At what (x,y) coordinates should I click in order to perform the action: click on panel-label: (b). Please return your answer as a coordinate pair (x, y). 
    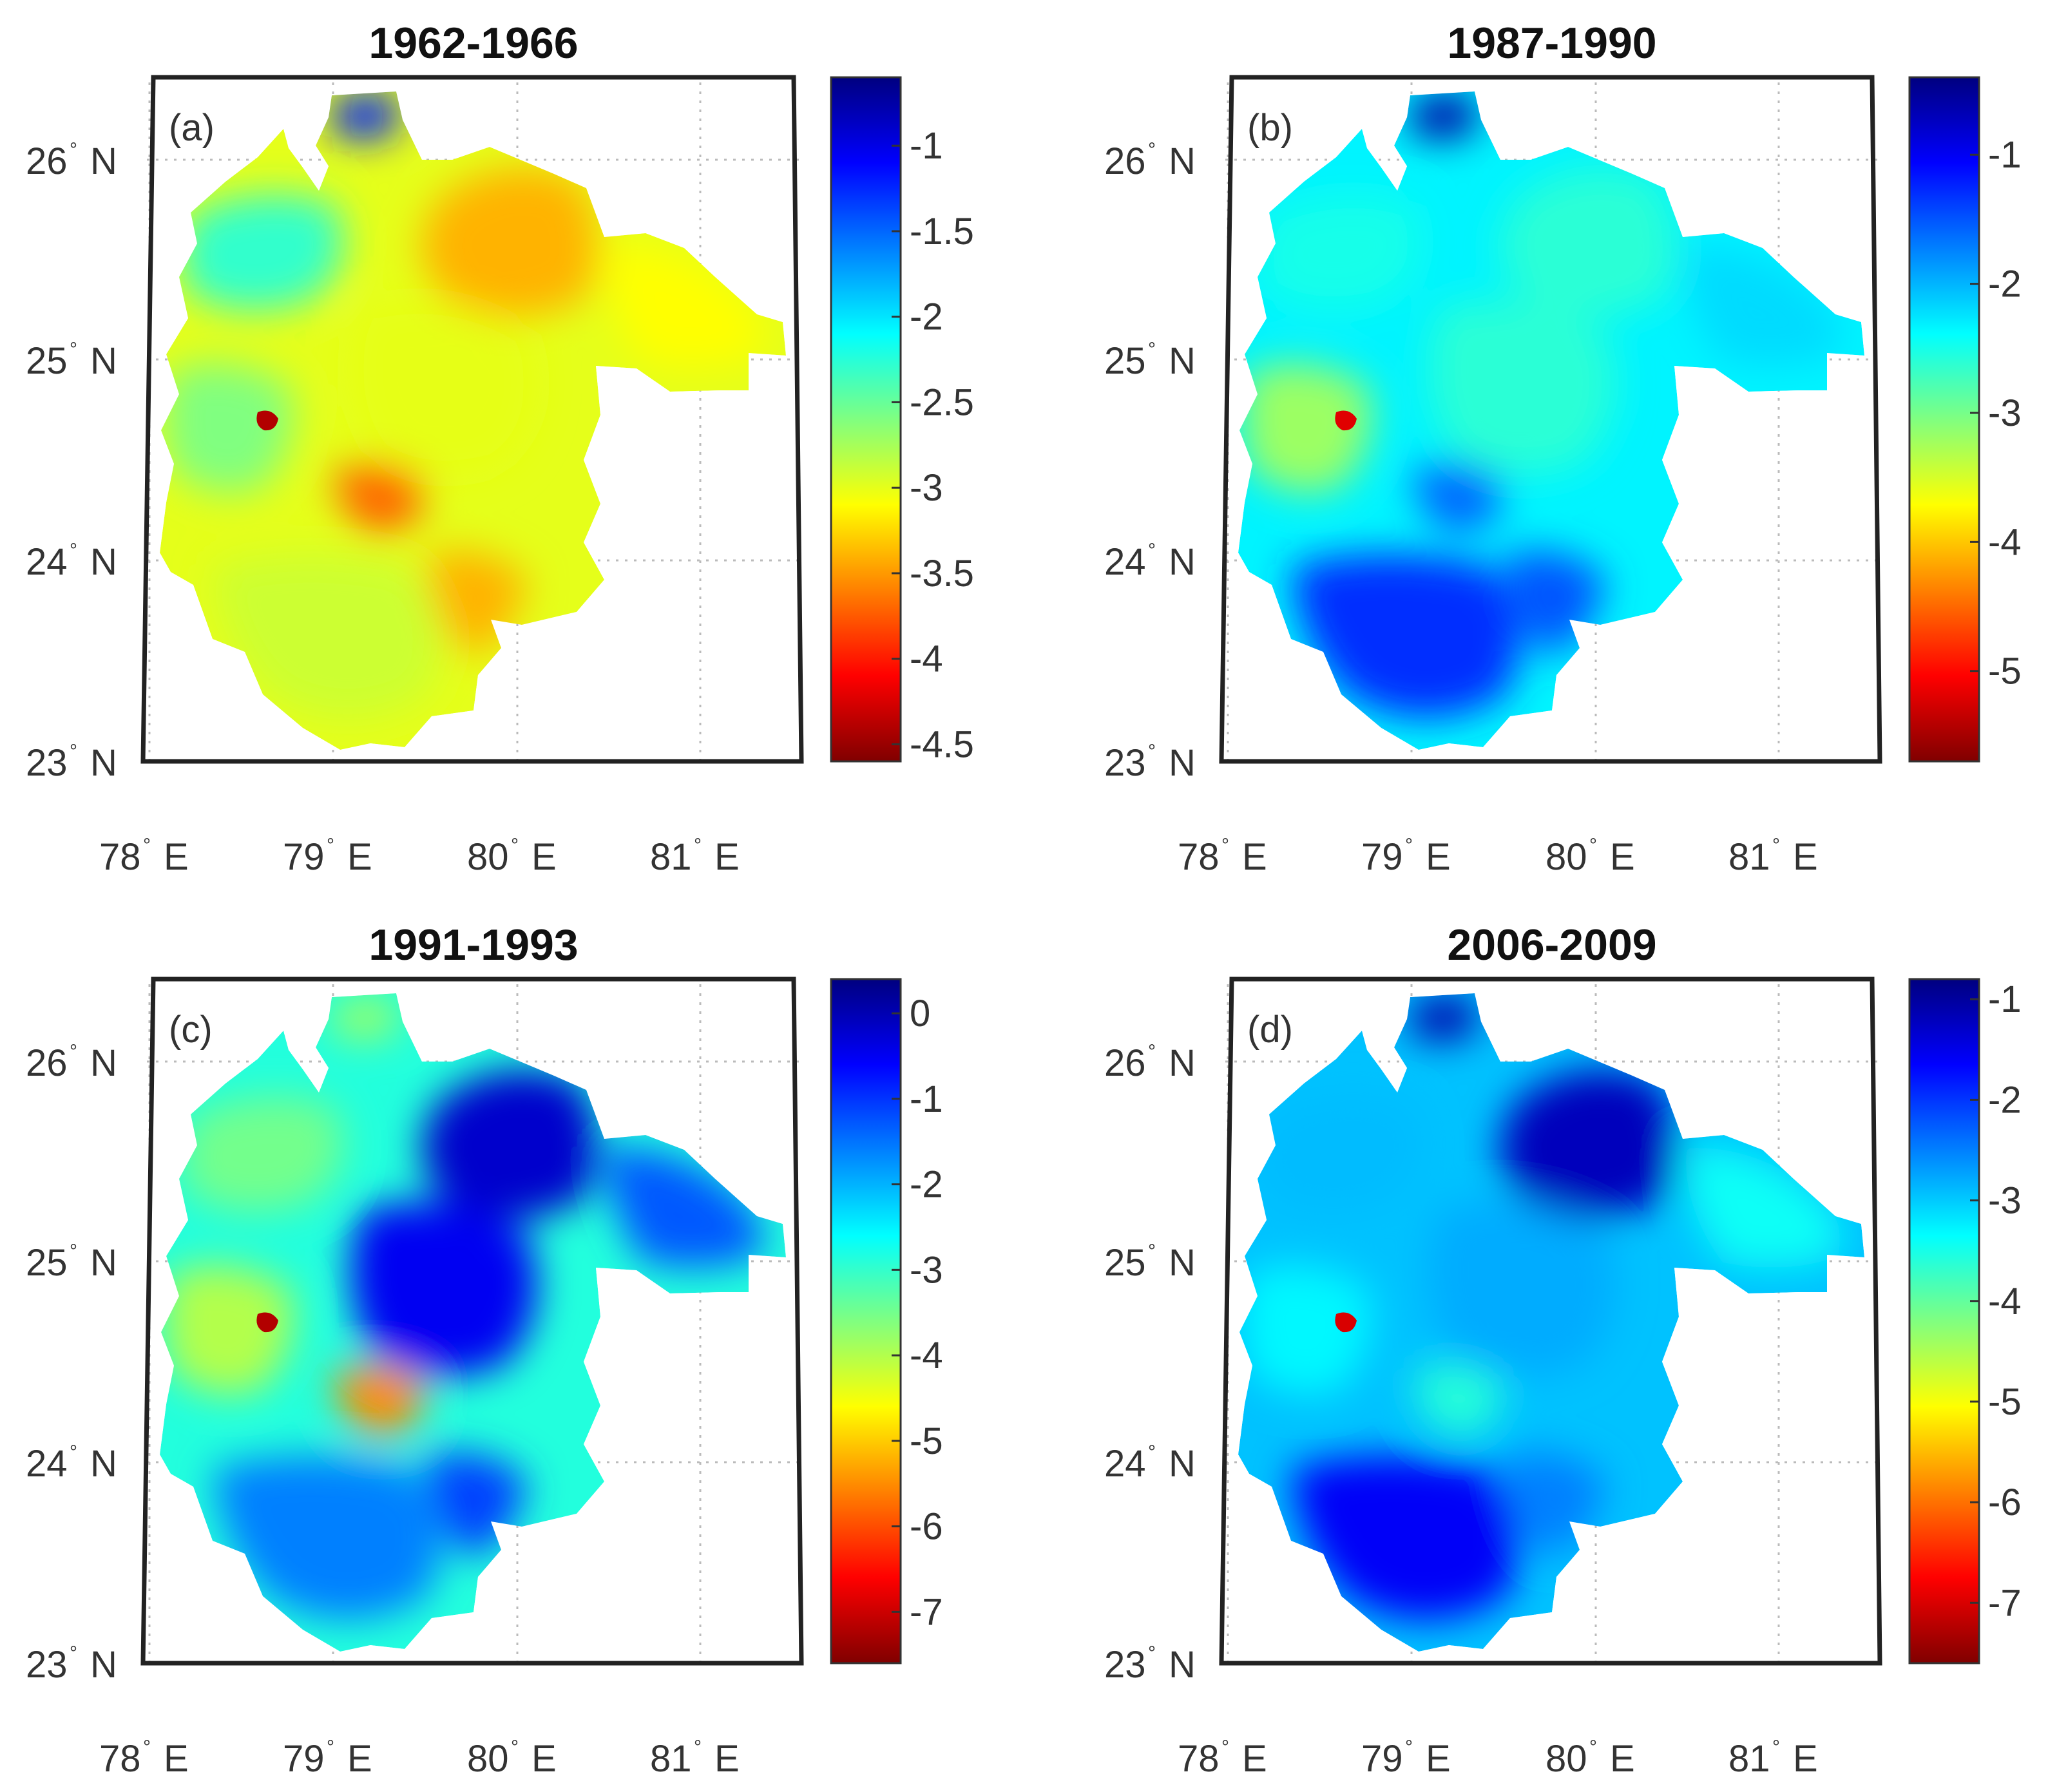
    Looking at the image, I should click on (1270, 128).